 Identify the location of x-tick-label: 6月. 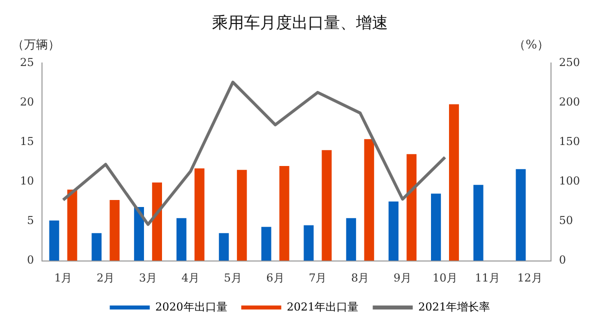
(275, 277).